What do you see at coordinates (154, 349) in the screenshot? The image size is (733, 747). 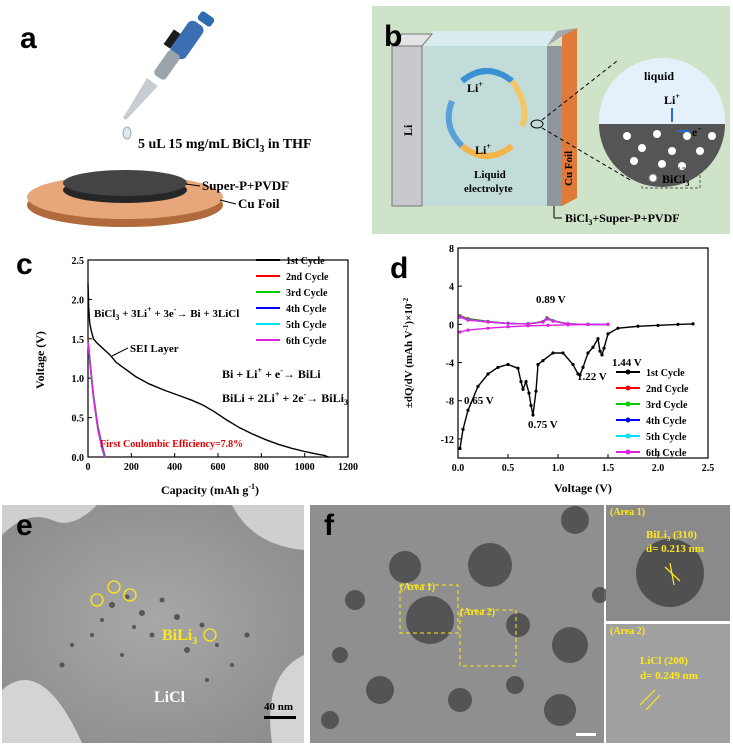 I see `annotation-sei: SEI Layer` at bounding box center [154, 349].